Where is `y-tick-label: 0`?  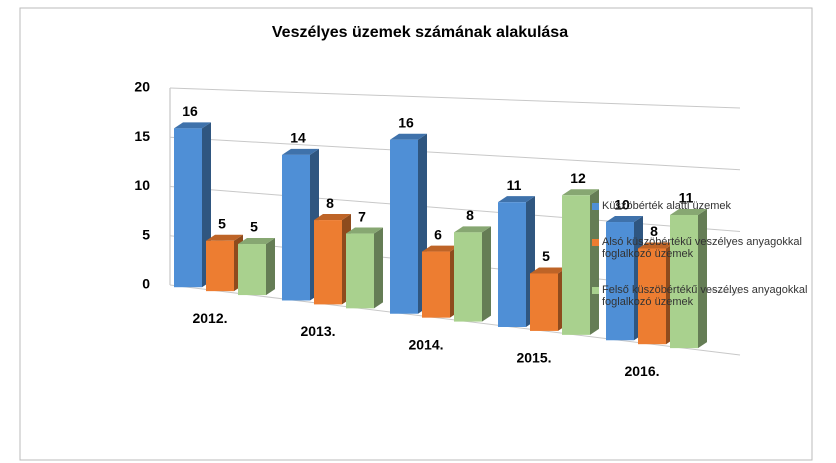
y-tick-label: 0 is located at coordinates (146, 284).